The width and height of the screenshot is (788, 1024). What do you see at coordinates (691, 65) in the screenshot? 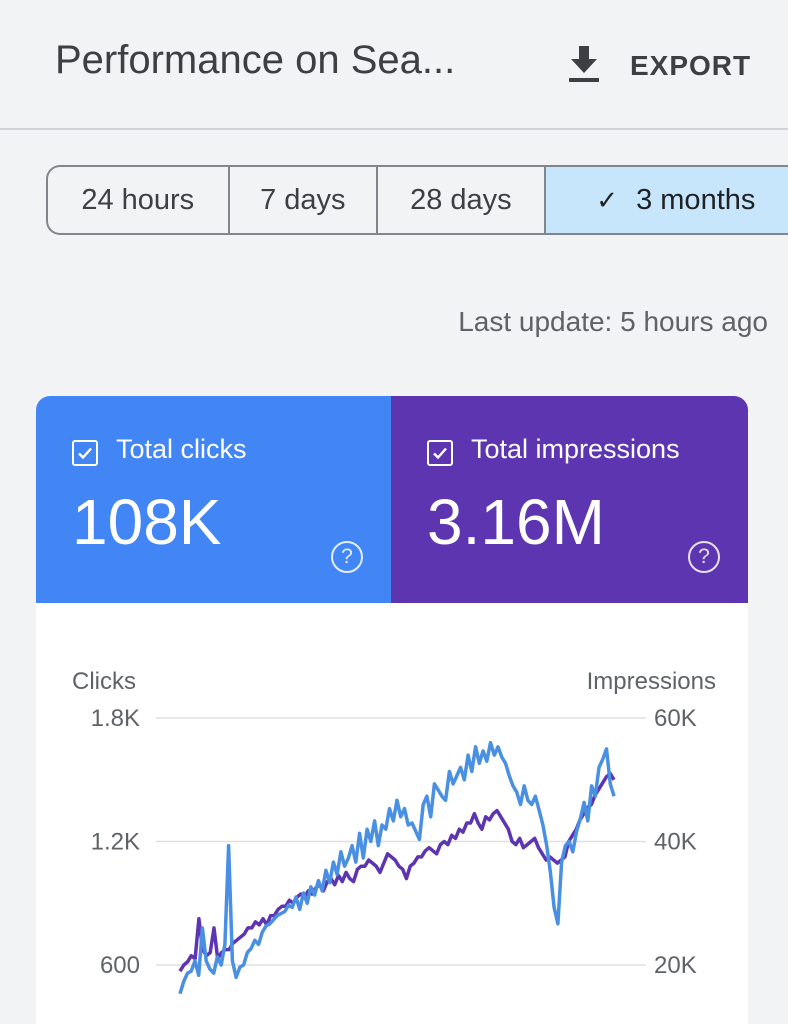
I see `export-label: EXPORT` at bounding box center [691, 65].